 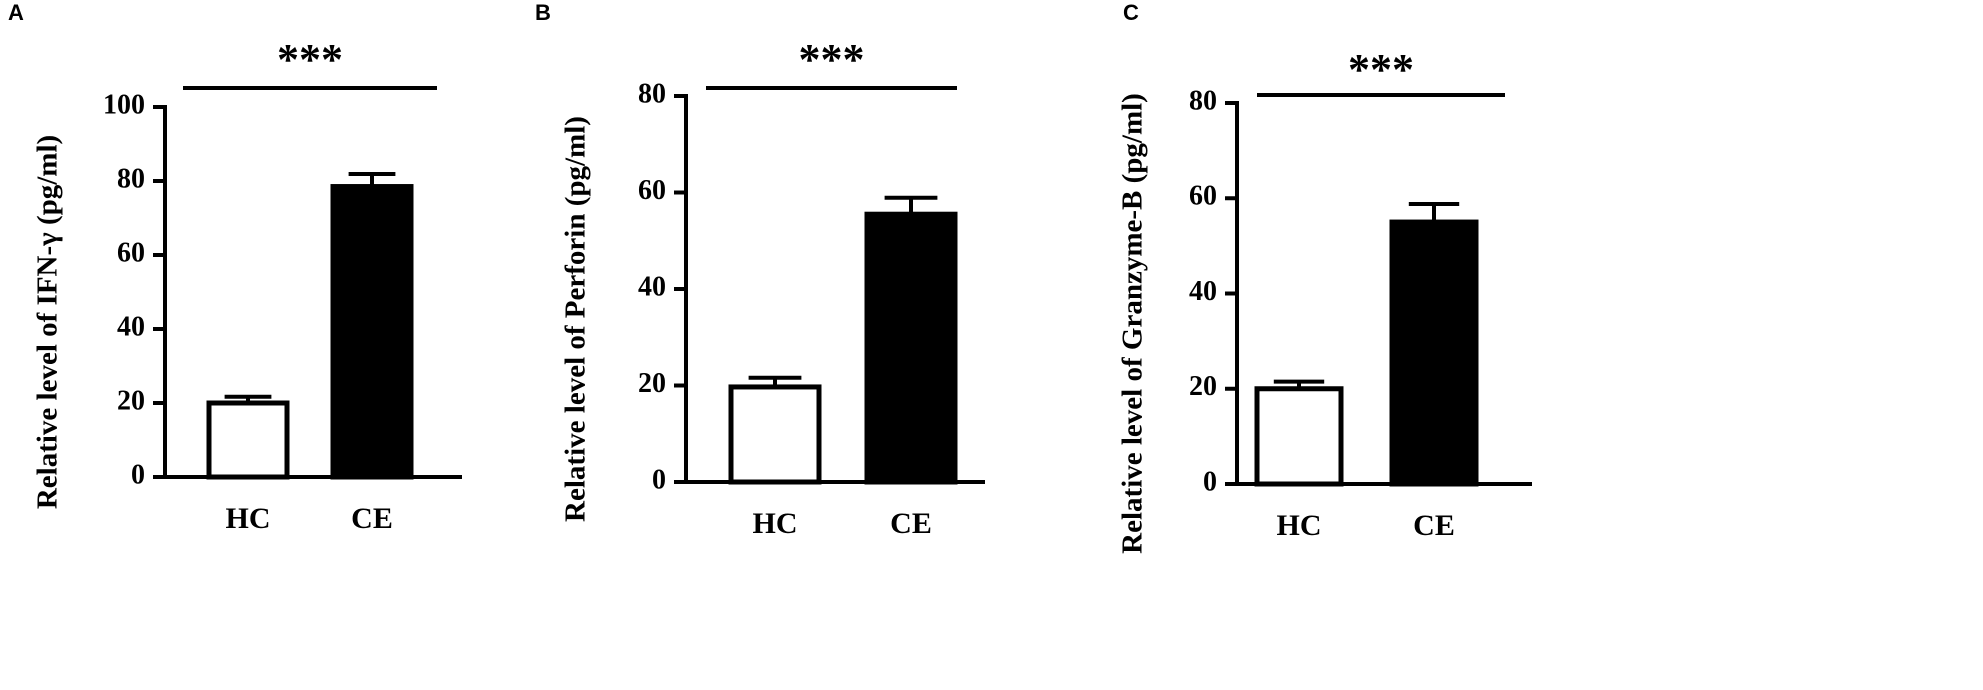 What do you see at coordinates (16, 12) in the screenshot?
I see `panel-label: A` at bounding box center [16, 12].